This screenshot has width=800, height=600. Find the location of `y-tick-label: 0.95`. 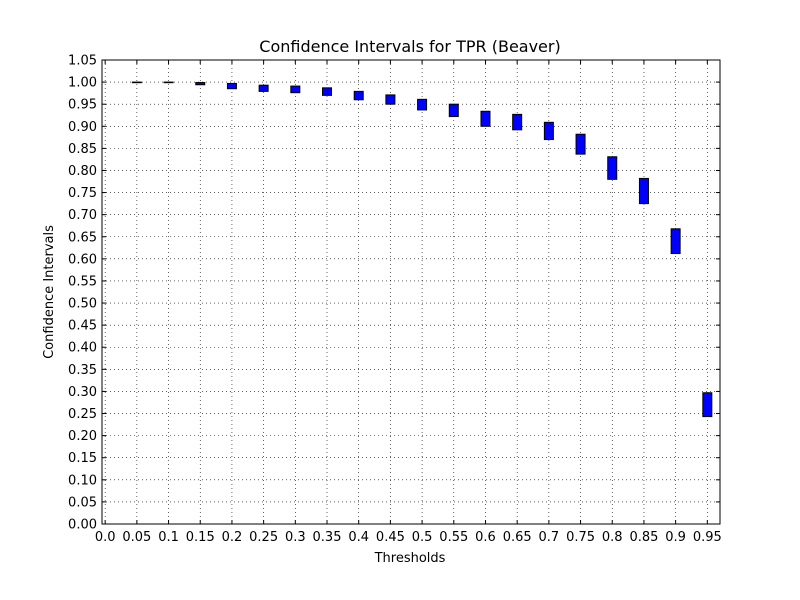

y-tick-label: 0.95 is located at coordinates (82, 105).